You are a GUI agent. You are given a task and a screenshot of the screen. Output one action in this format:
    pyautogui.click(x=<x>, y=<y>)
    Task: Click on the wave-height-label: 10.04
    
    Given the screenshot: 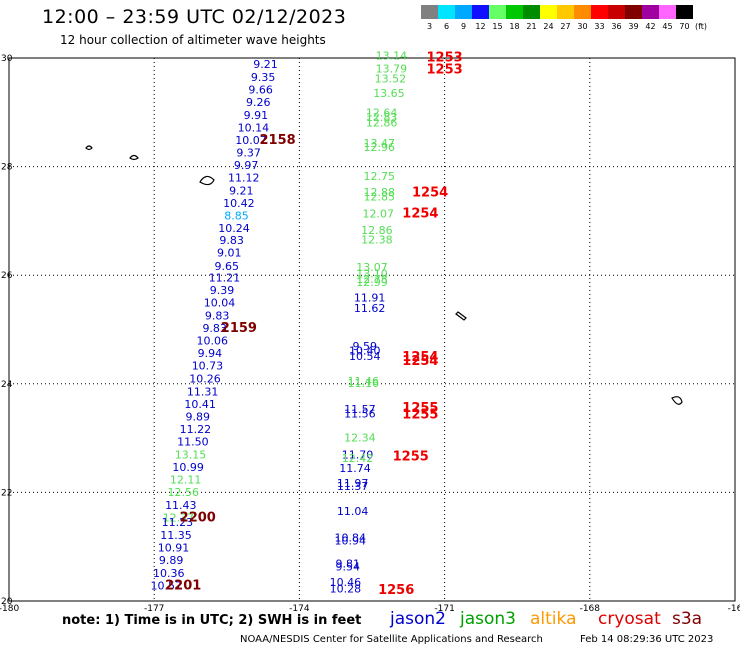 What is the action you would take?
    pyautogui.click(x=220, y=303)
    